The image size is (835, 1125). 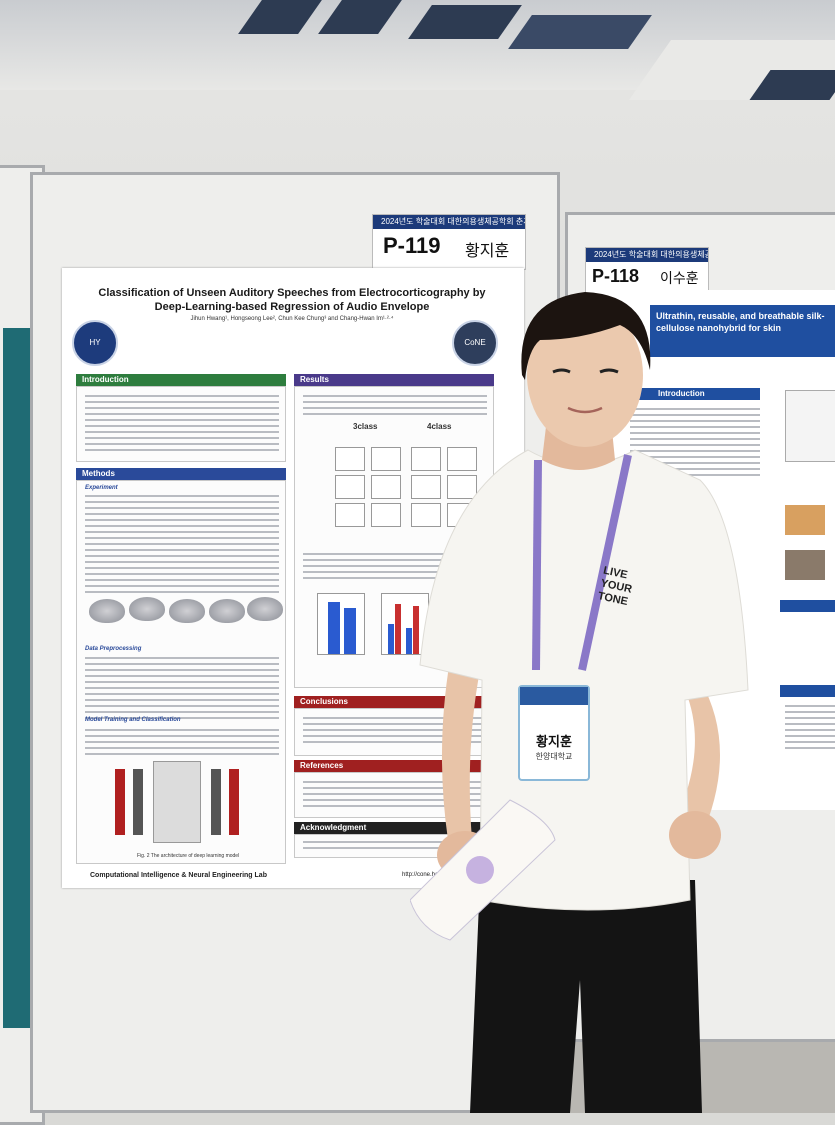 What do you see at coordinates (181, 474) in the screenshot?
I see `methods-heading: Methods` at bounding box center [181, 474].